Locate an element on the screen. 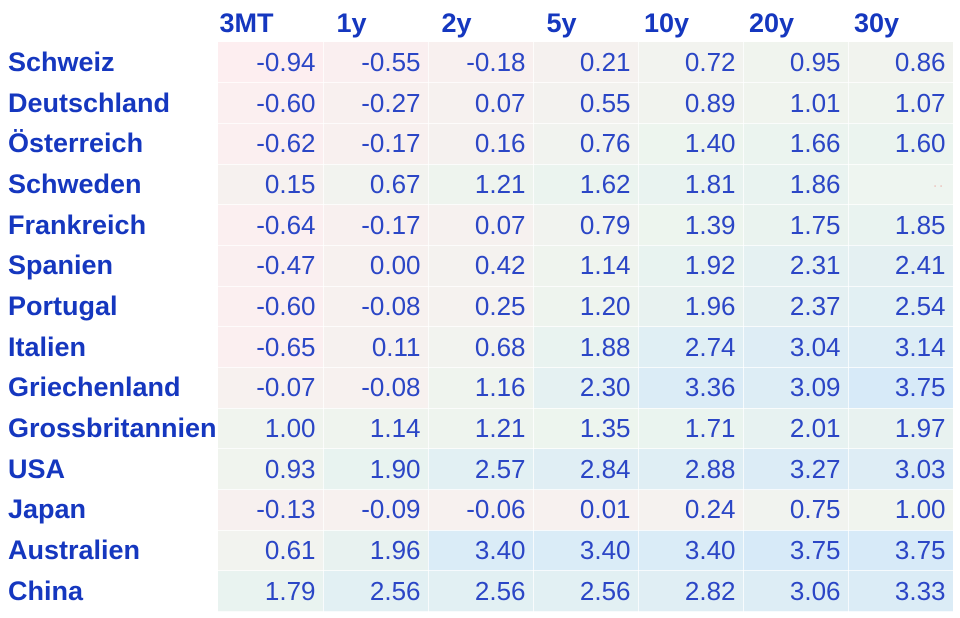 The image size is (960, 618). value-cell: 3.33 is located at coordinates (901, 591).